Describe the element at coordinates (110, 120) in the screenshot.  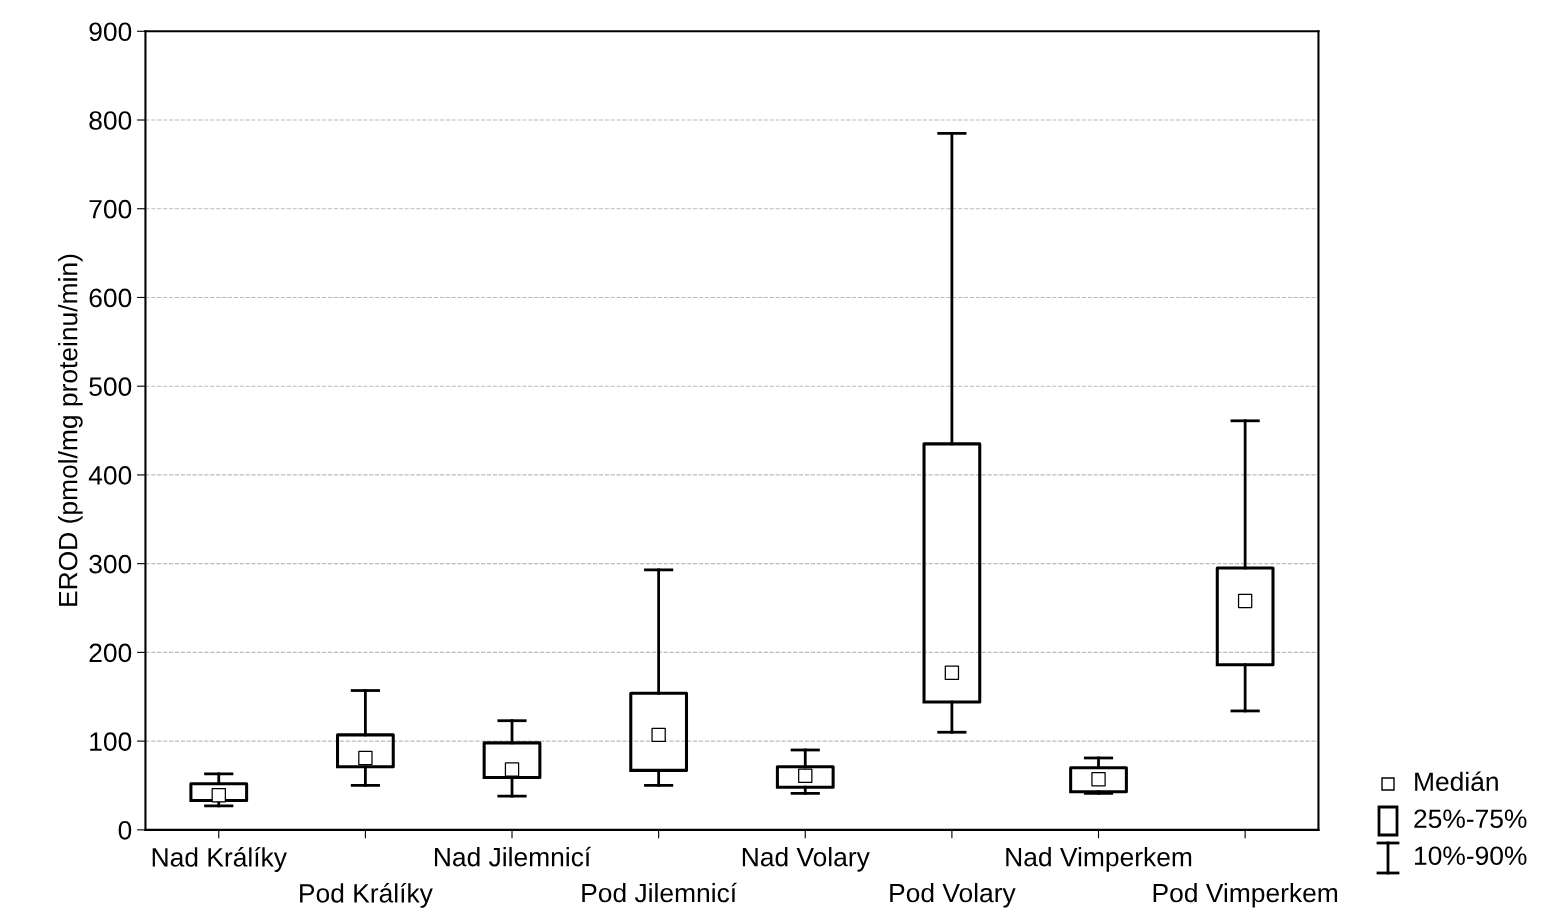
I see `y-tick-label: 800` at that location.